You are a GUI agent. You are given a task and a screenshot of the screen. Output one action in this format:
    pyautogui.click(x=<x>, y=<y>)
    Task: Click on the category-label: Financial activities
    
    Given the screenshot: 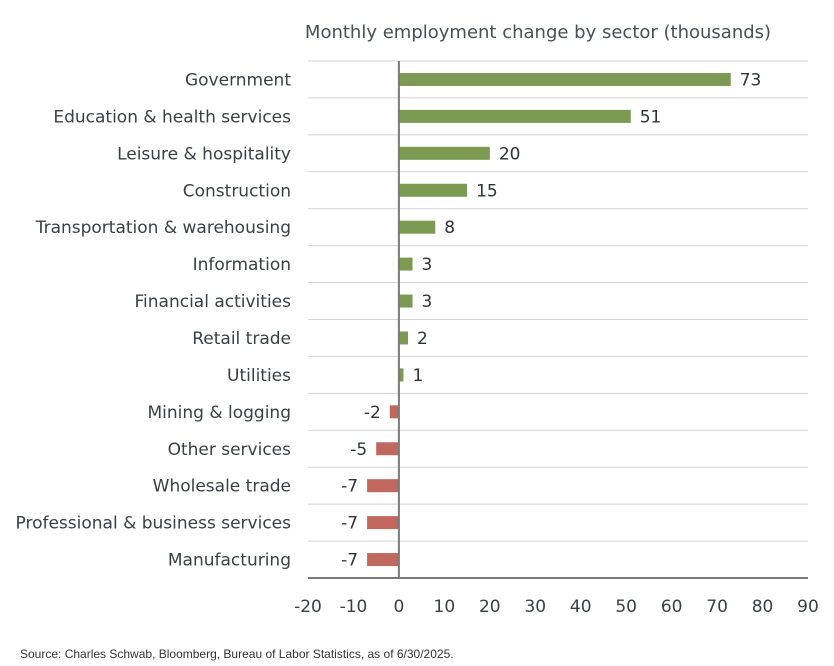 What is the action you would take?
    pyautogui.click(x=213, y=302)
    